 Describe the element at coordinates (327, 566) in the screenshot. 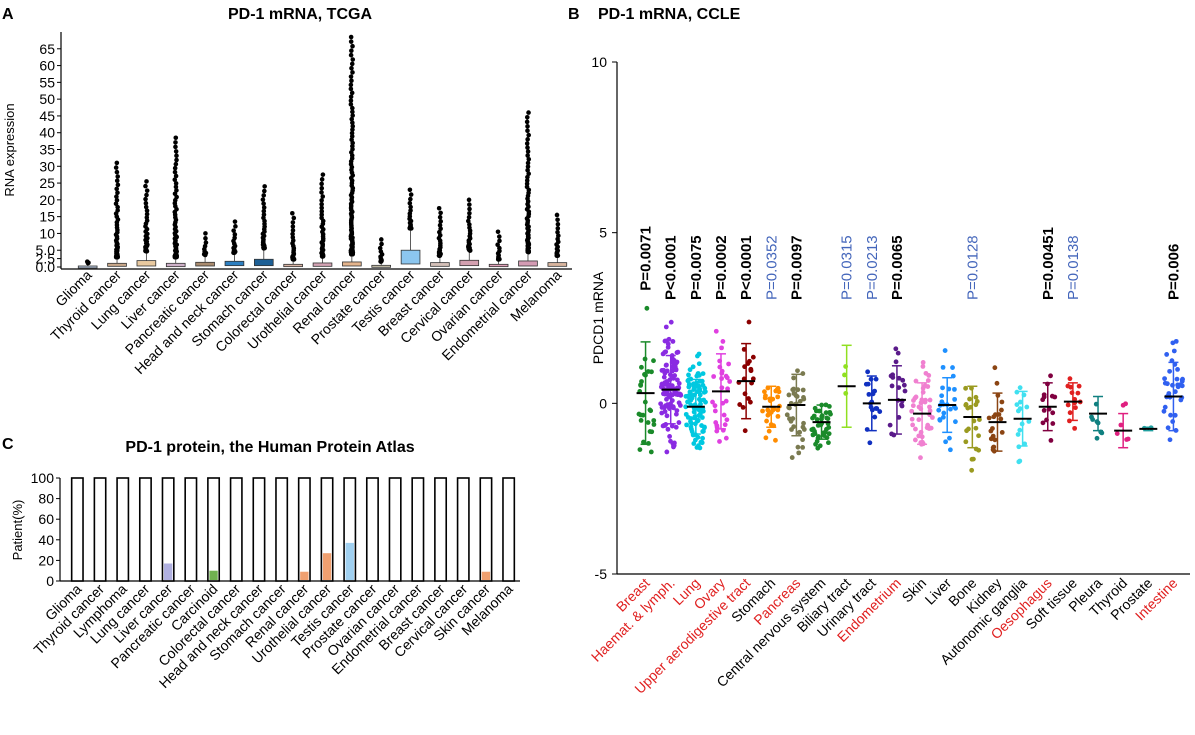

I see `bar-positive-urothelial-cancer` at that location.